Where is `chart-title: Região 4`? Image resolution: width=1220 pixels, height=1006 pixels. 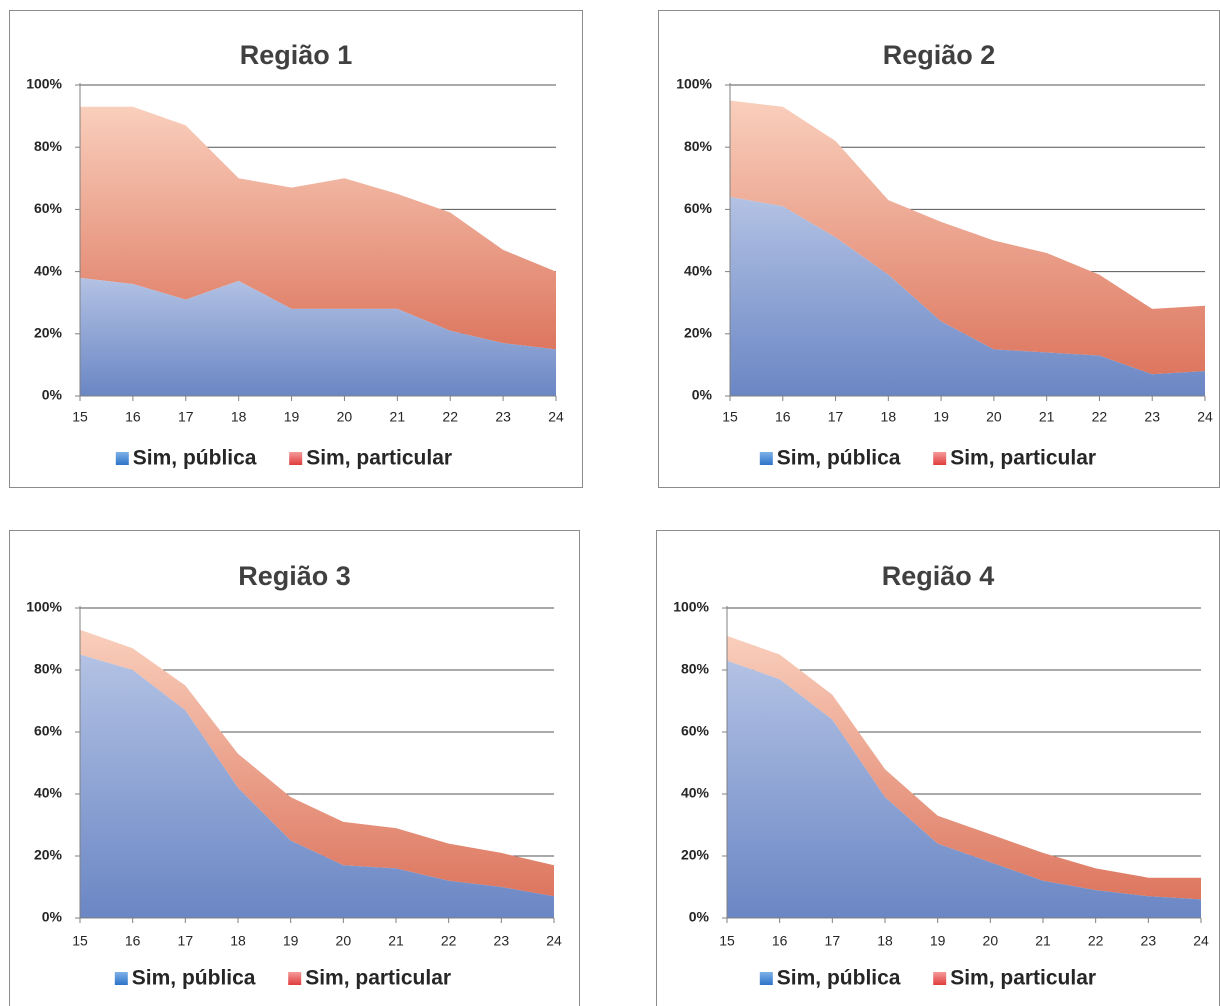 chart-title: Região 4 is located at coordinates (938, 576).